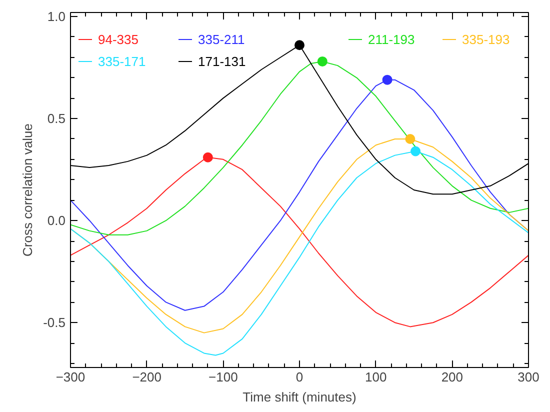 This screenshot has width=550, height=412. What do you see at coordinates (56, 118) in the screenshot?
I see `y-tick-label: 0.5` at bounding box center [56, 118].